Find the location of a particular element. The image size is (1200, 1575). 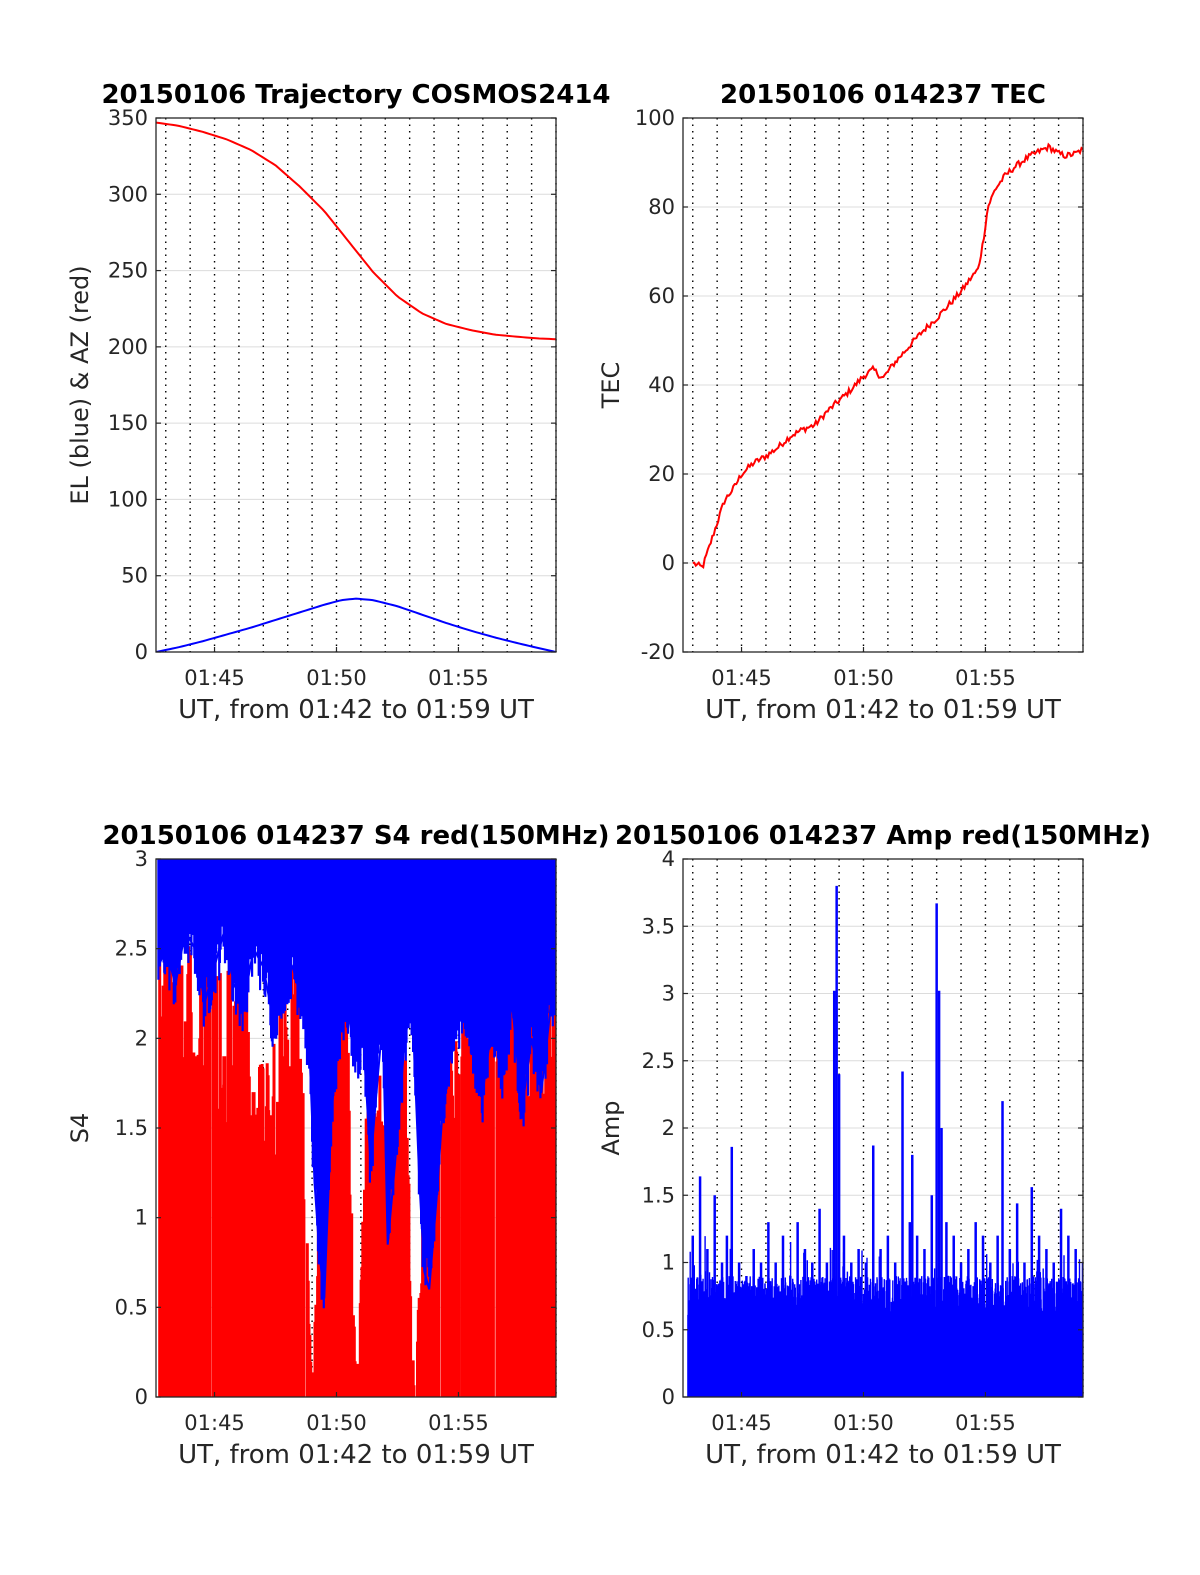

y-tick-label: 3.5 is located at coordinates (658, 926).